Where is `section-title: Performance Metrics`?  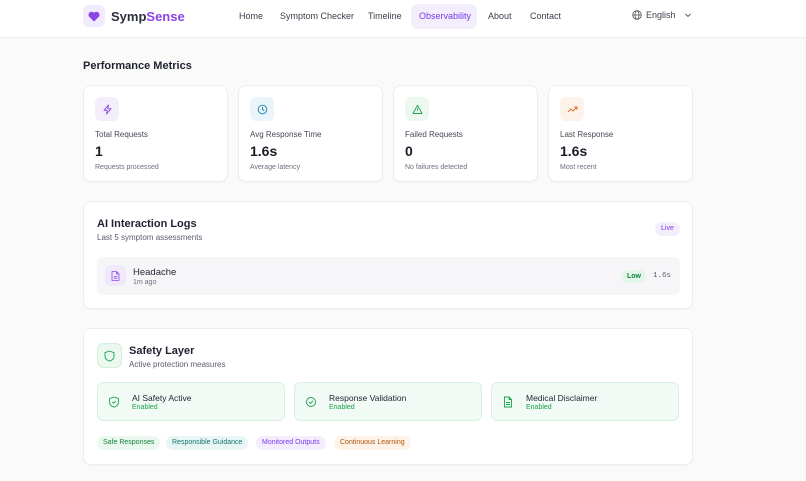
section-title: Performance Metrics is located at coordinates (137, 66).